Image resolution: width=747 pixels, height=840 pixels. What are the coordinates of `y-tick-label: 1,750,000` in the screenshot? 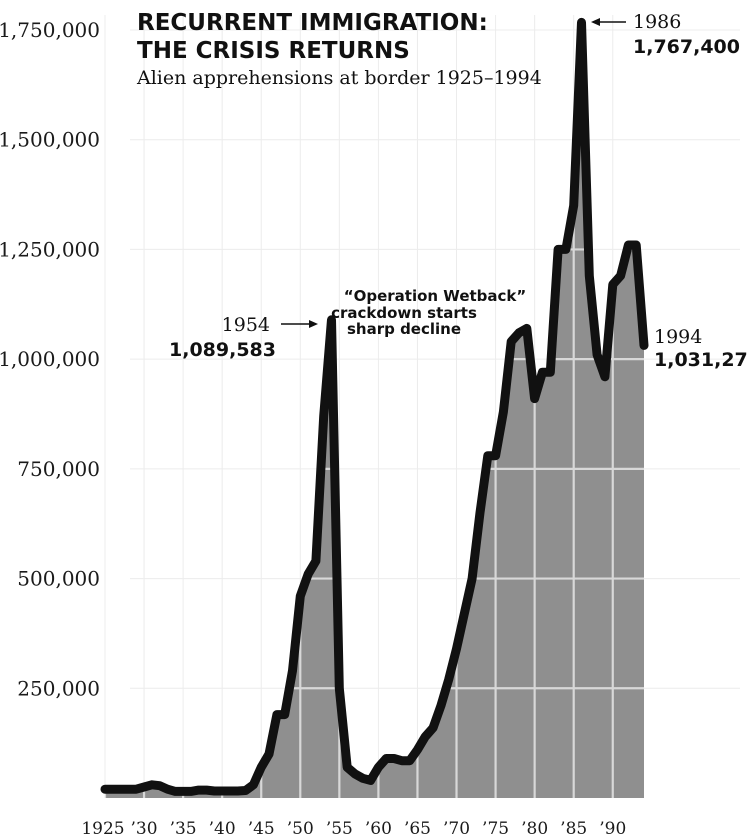 It's located at (50, 30).